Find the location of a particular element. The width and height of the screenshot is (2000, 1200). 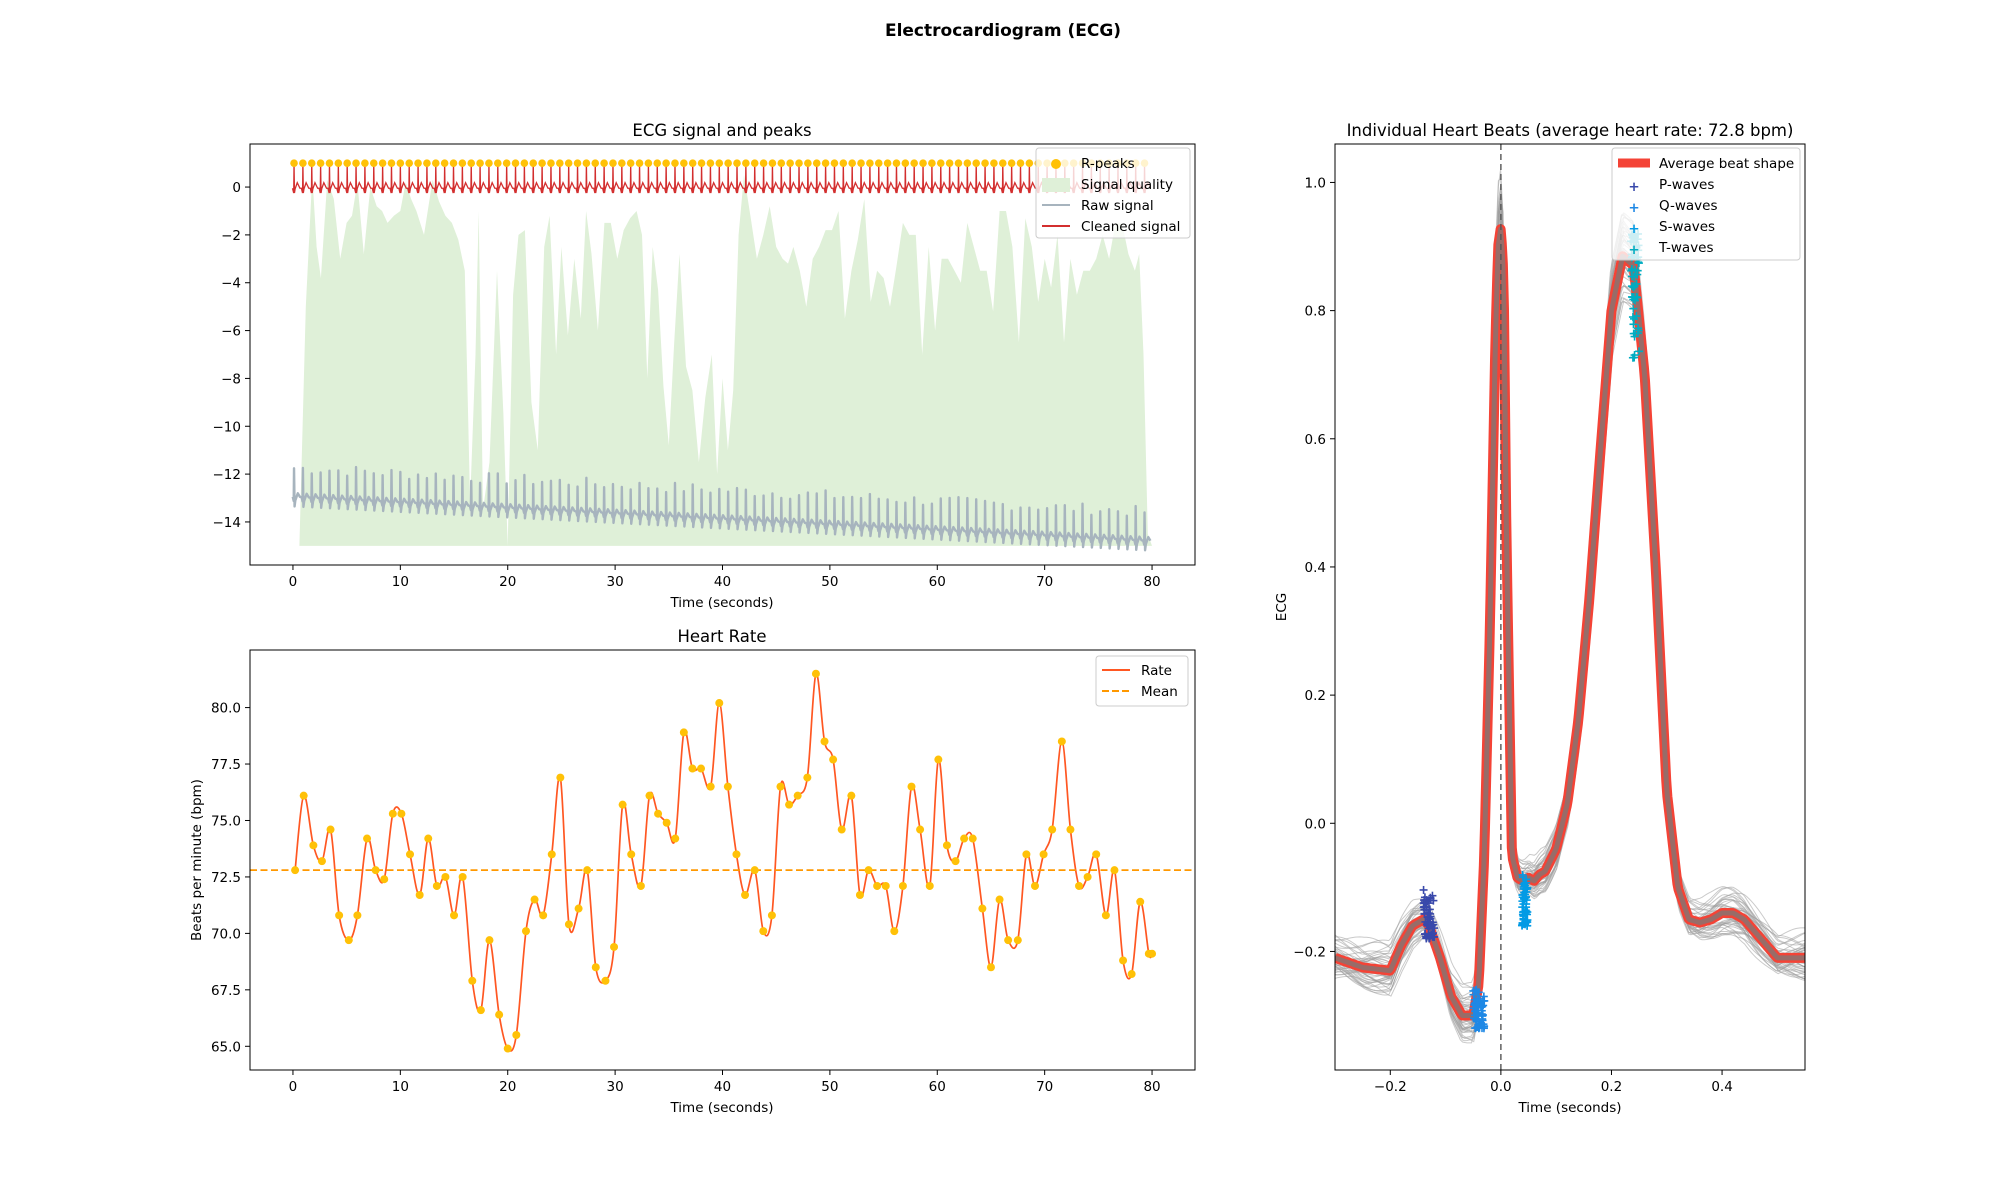

signal-quality-area is located at coordinates (722, 360).